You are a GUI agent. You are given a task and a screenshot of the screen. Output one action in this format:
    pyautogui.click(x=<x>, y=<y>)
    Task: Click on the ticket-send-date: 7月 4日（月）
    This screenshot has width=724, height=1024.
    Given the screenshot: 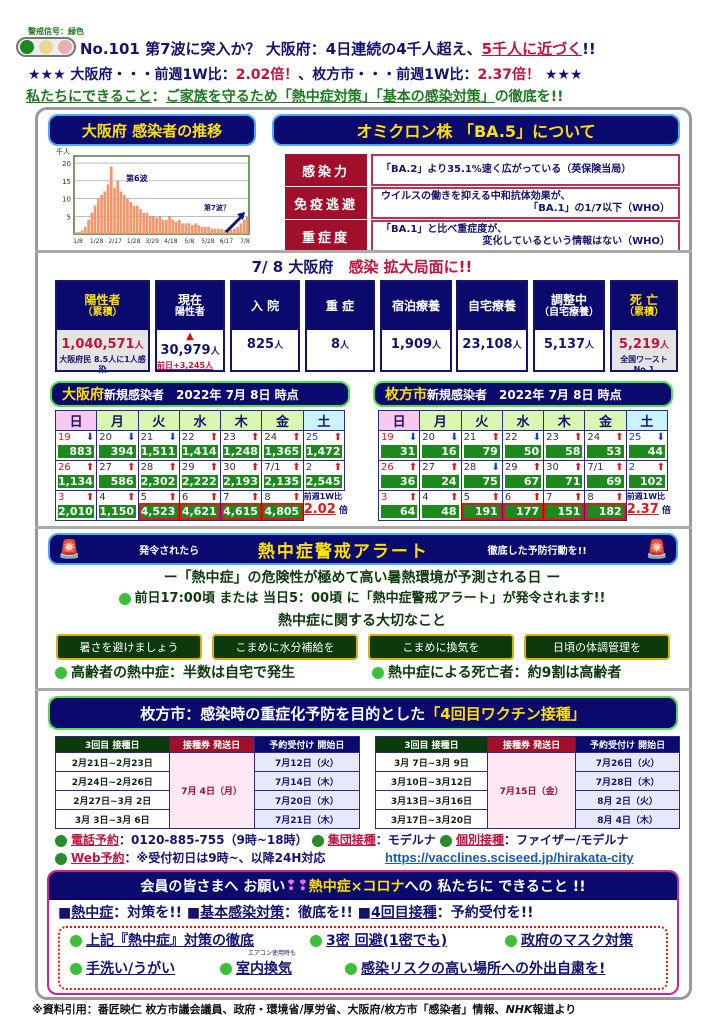 What is the action you would take?
    pyautogui.click(x=211, y=790)
    